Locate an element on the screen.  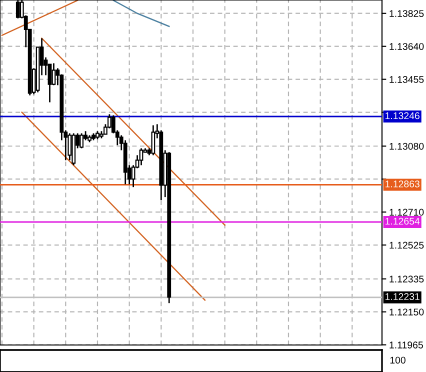
y-tick-label: 1.13640 is located at coordinates (407, 46).